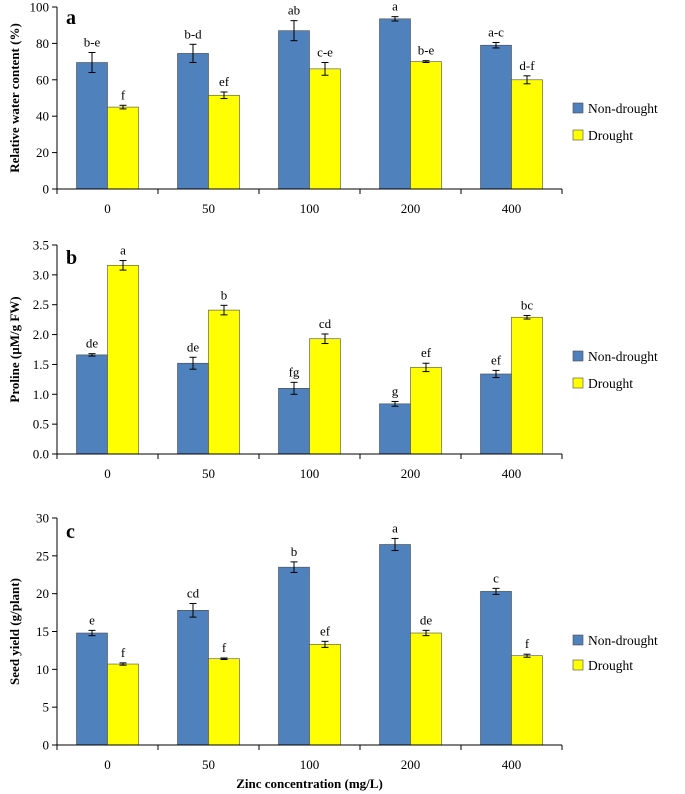  What do you see at coordinates (41, 304) in the screenshot?
I see `y-tick-label: 2.5` at bounding box center [41, 304].